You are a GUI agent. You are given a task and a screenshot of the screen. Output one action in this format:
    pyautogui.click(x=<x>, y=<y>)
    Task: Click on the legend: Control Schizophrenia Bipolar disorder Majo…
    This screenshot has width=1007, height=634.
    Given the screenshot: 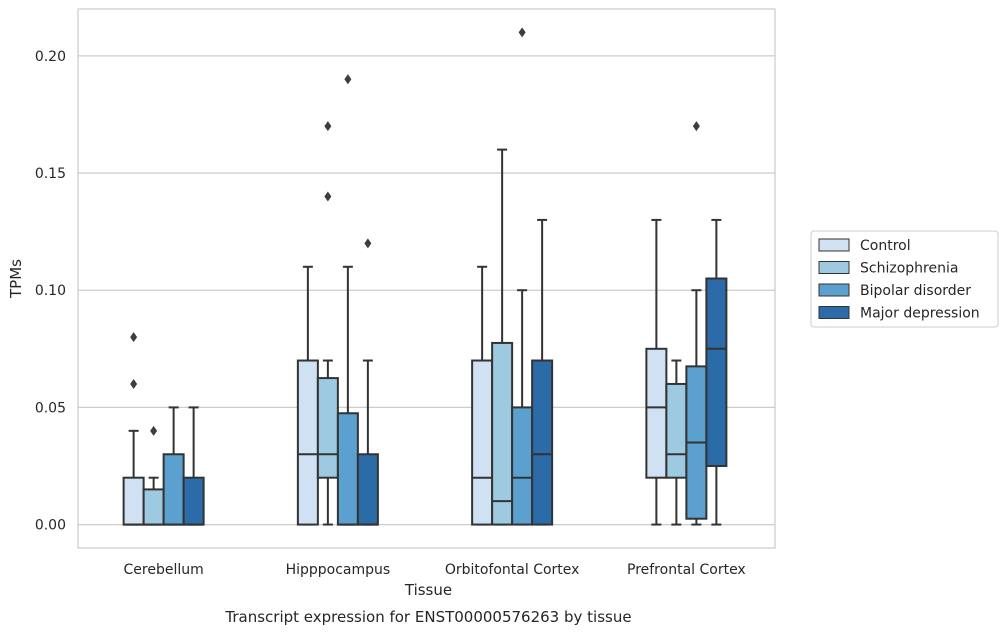 What is the action you would take?
    pyautogui.click(x=904, y=279)
    